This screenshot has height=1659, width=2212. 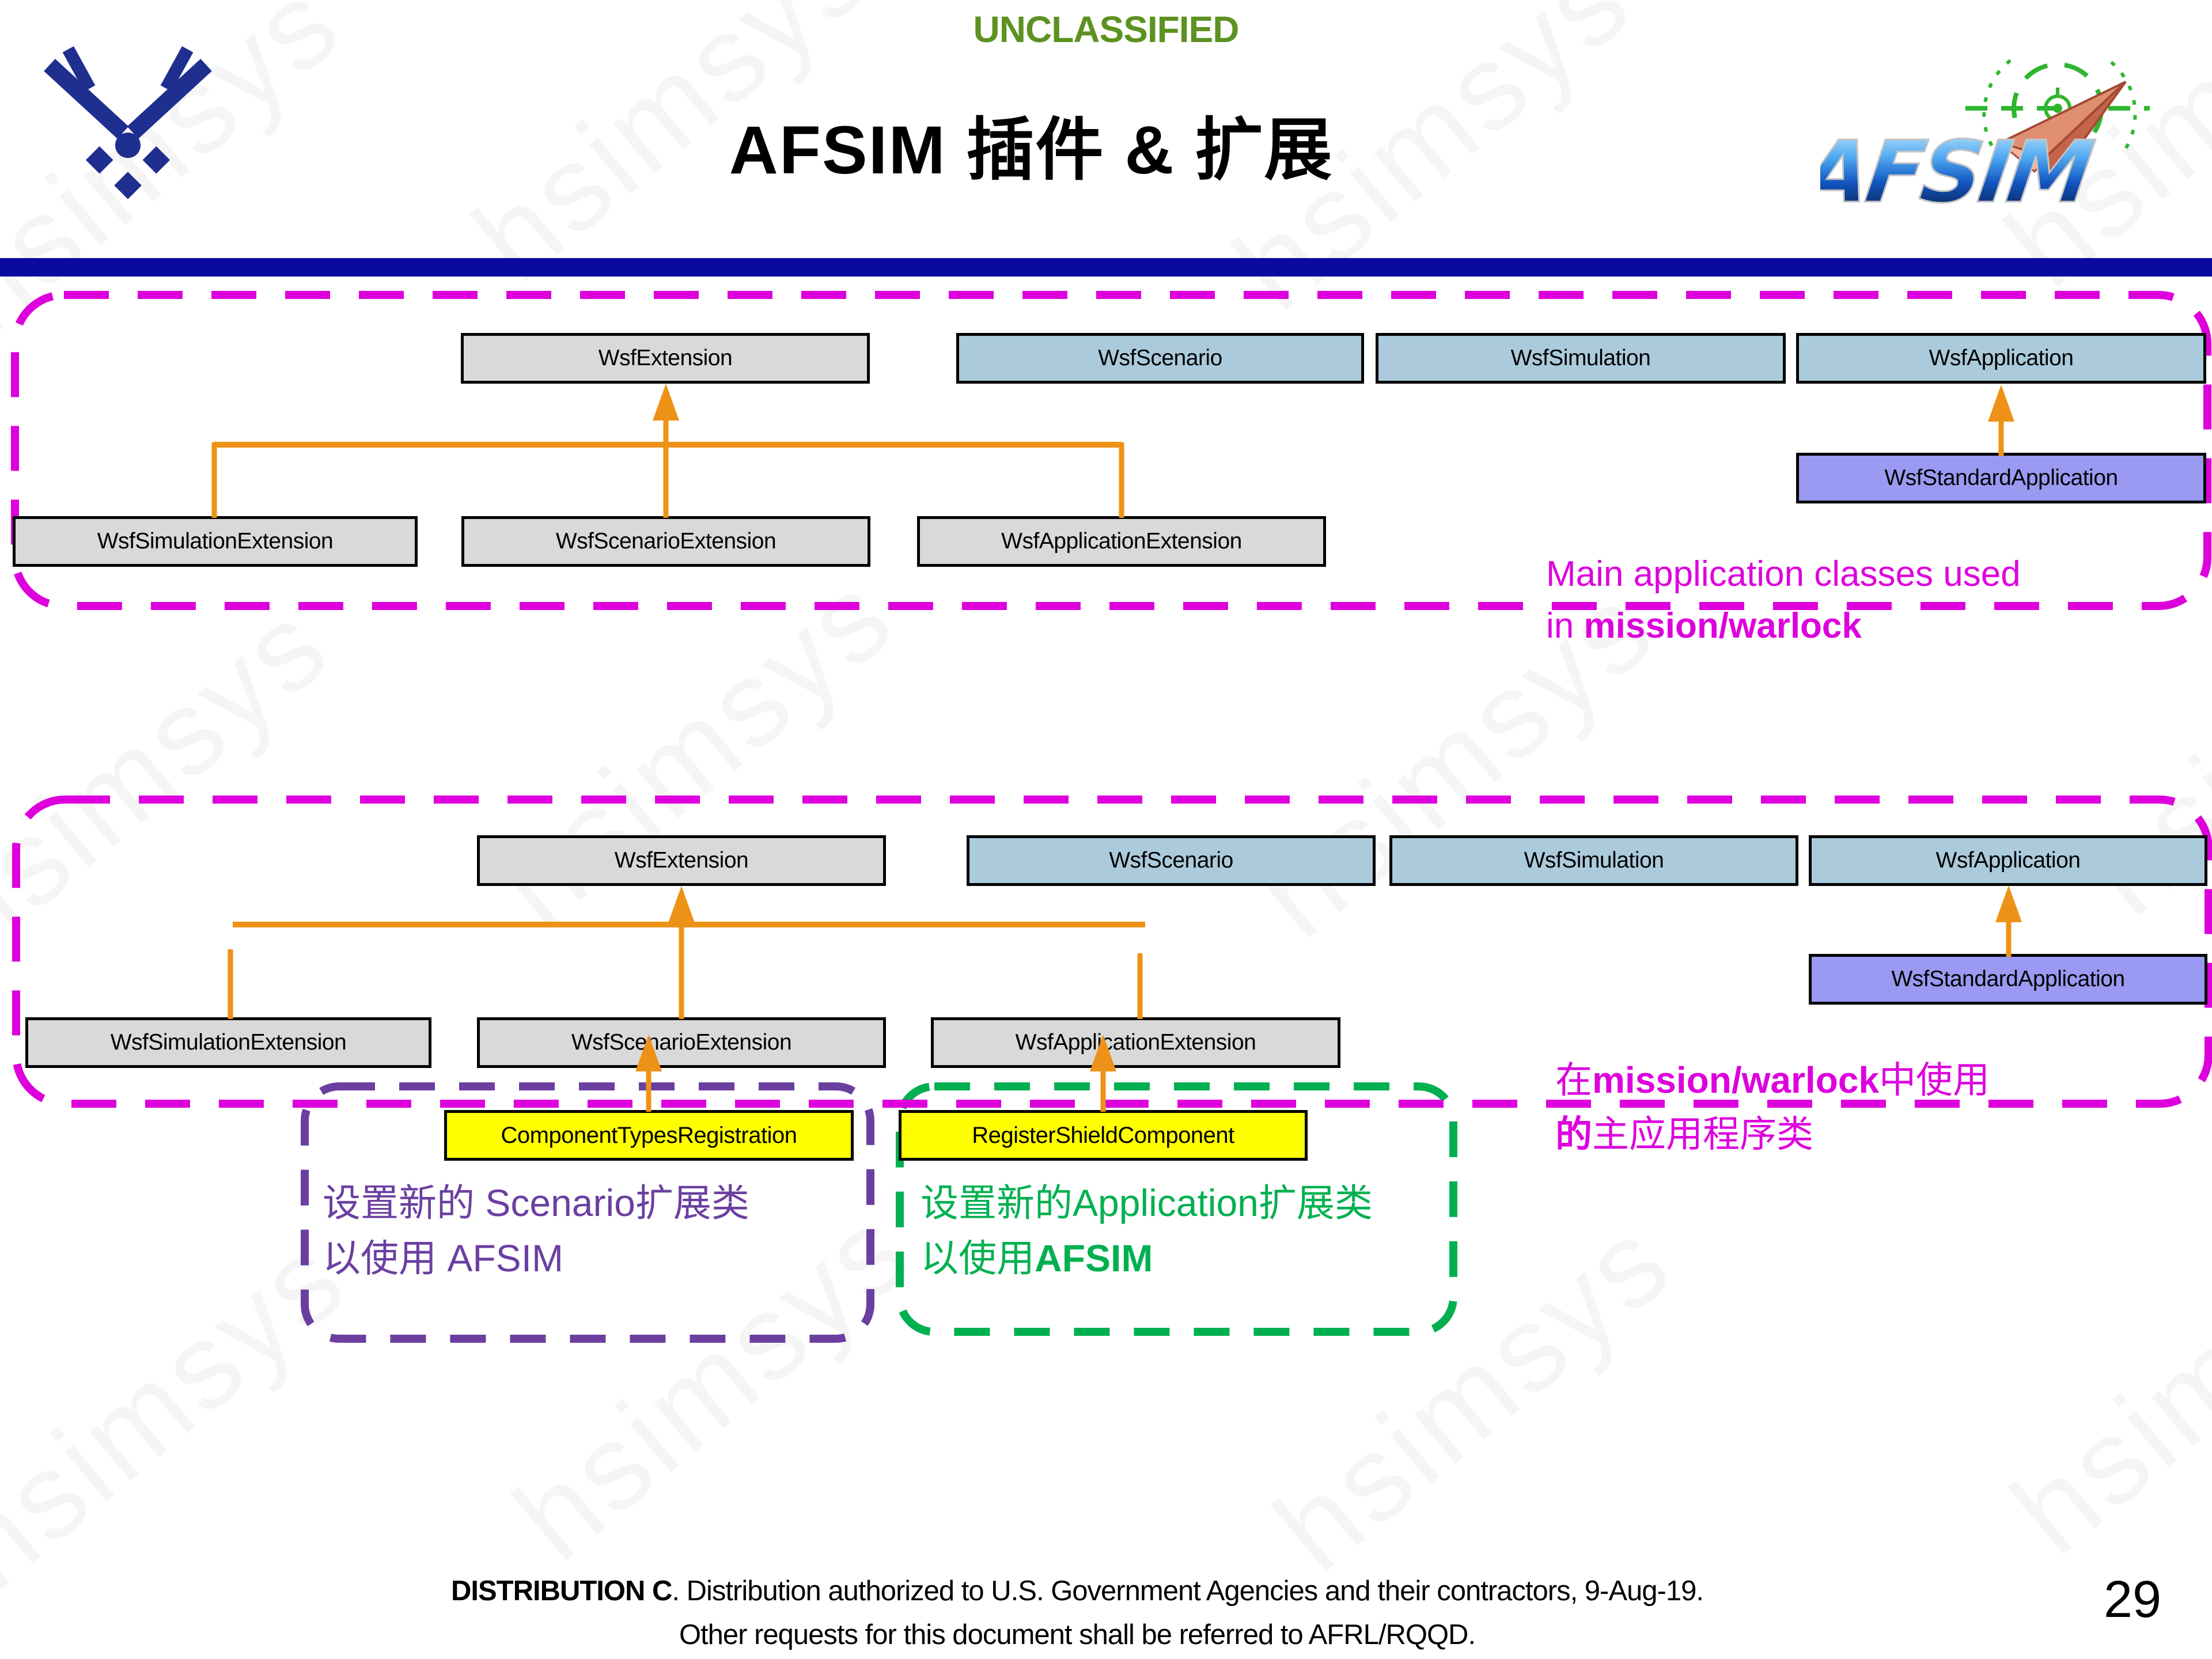 I want to click on d1-box-wsfextension: WsfExtension, so click(x=665, y=358).